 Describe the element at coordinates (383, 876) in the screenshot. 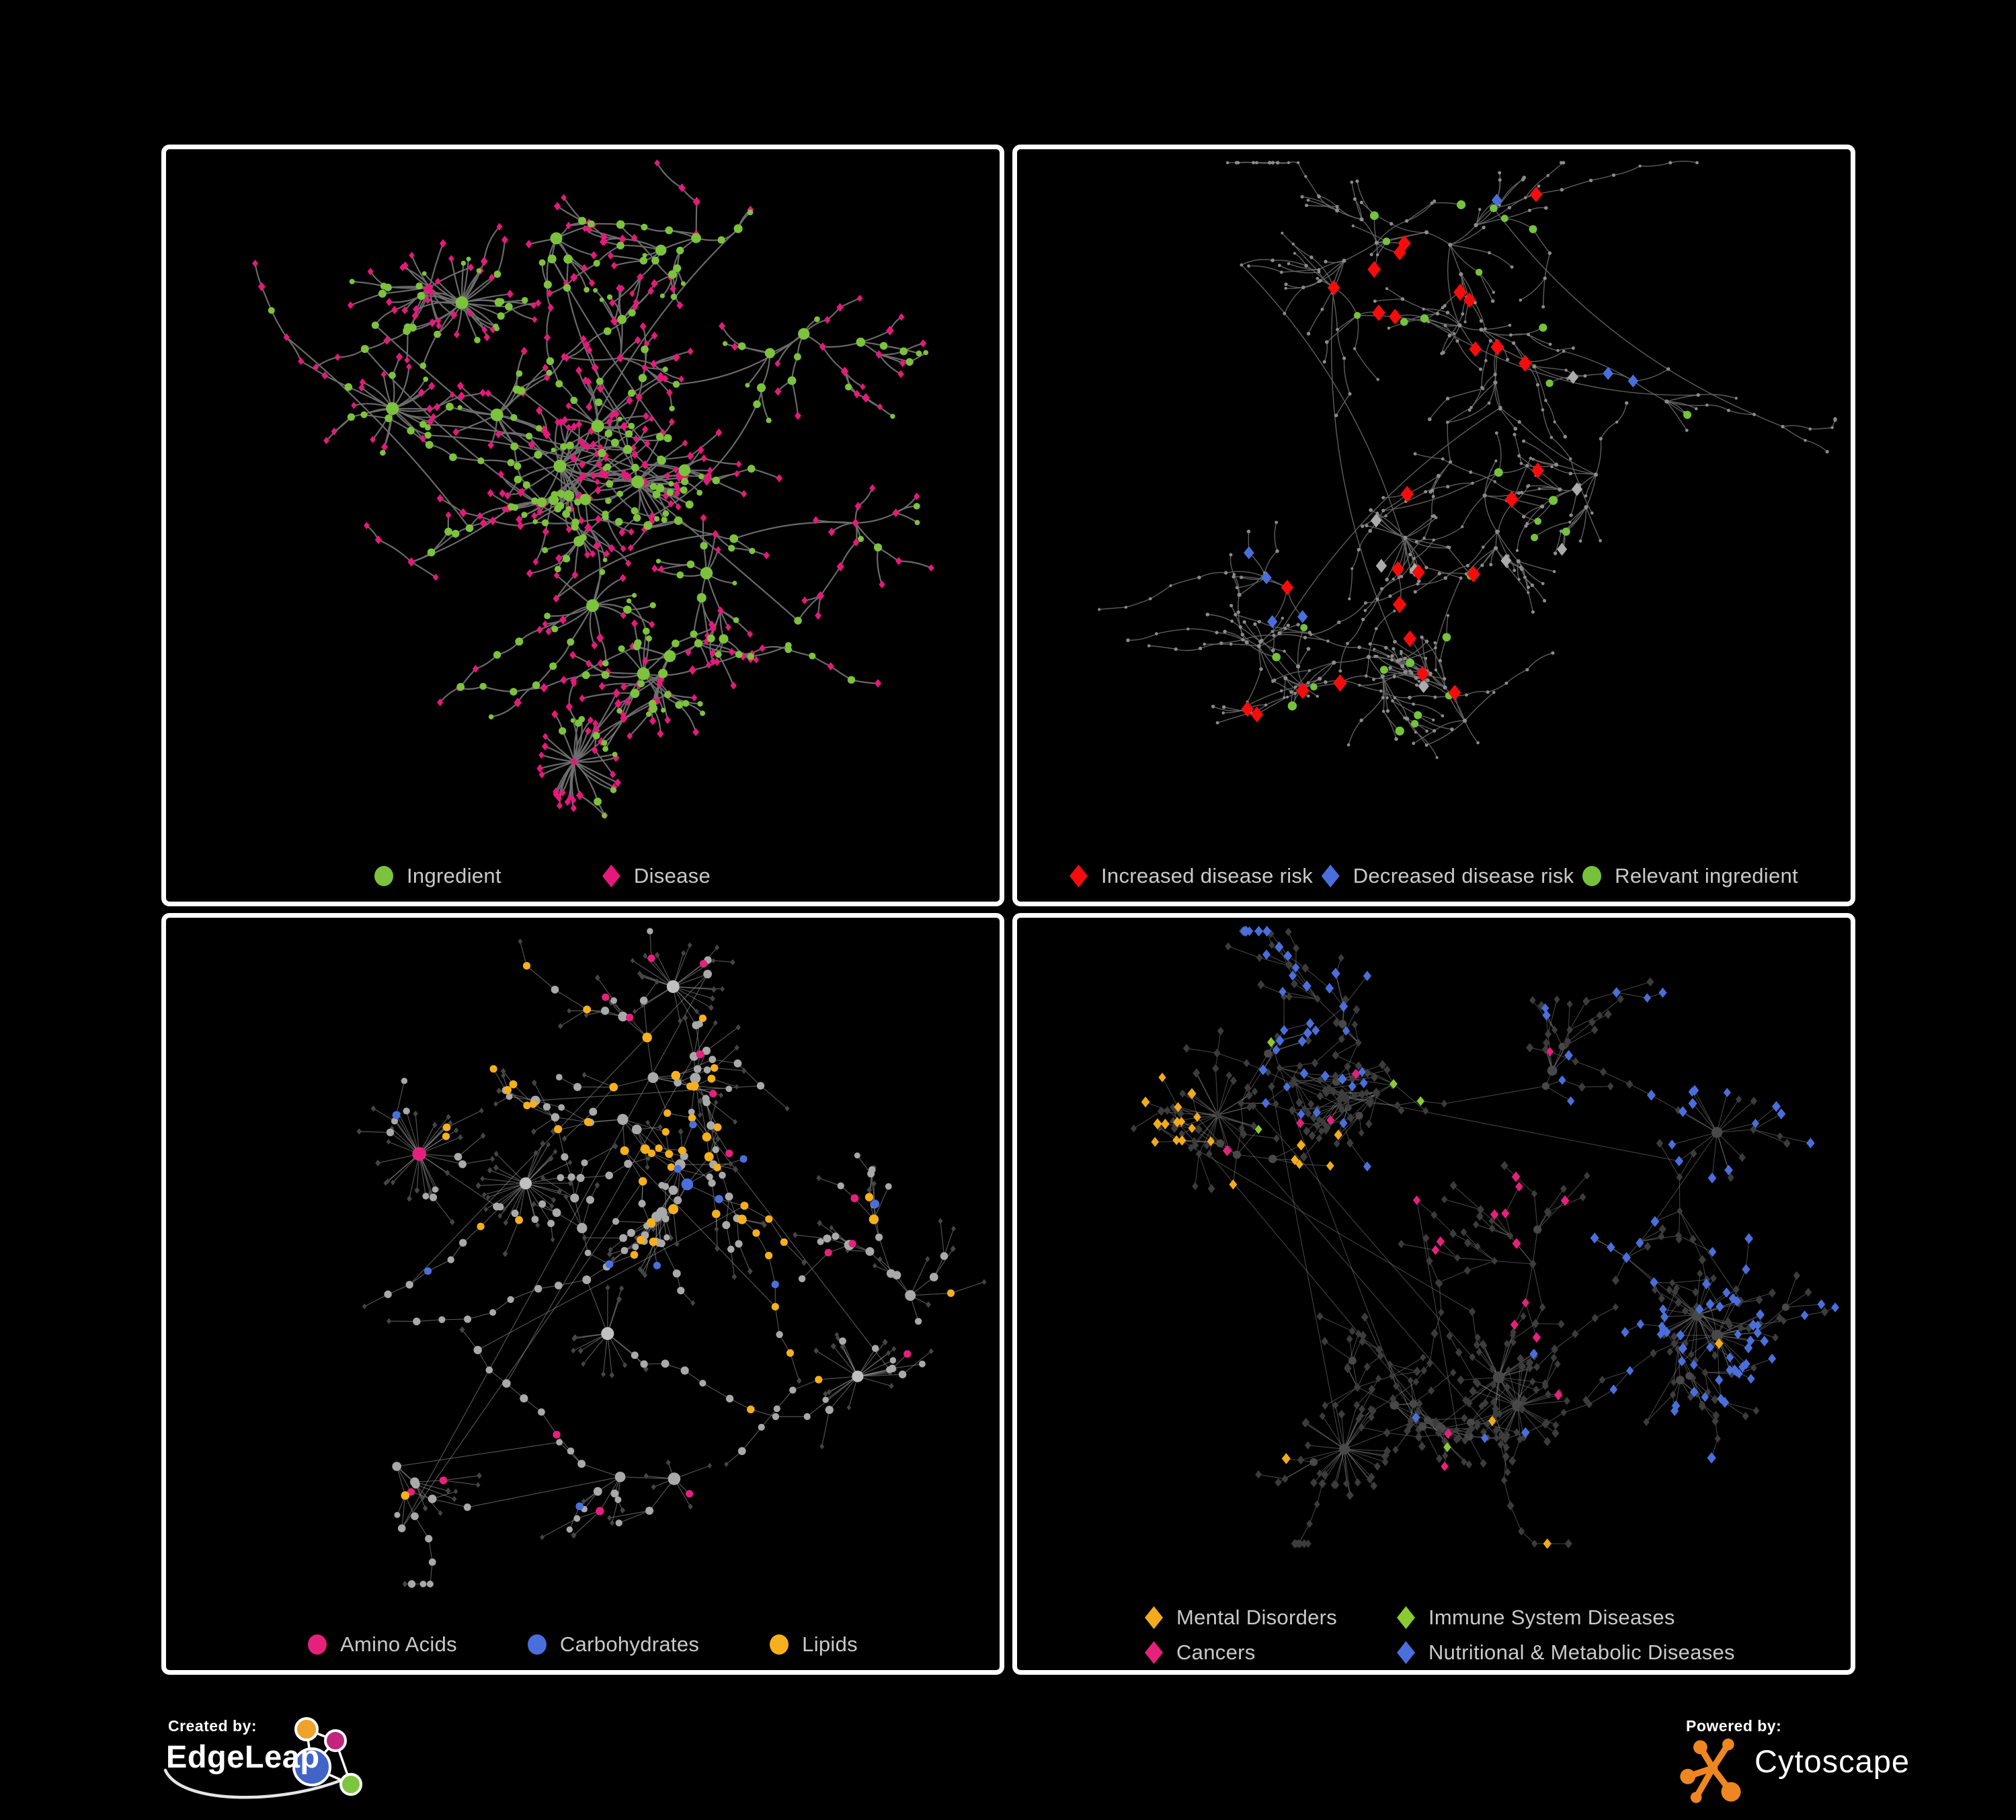

I see `ingredient-circle-icon` at that location.